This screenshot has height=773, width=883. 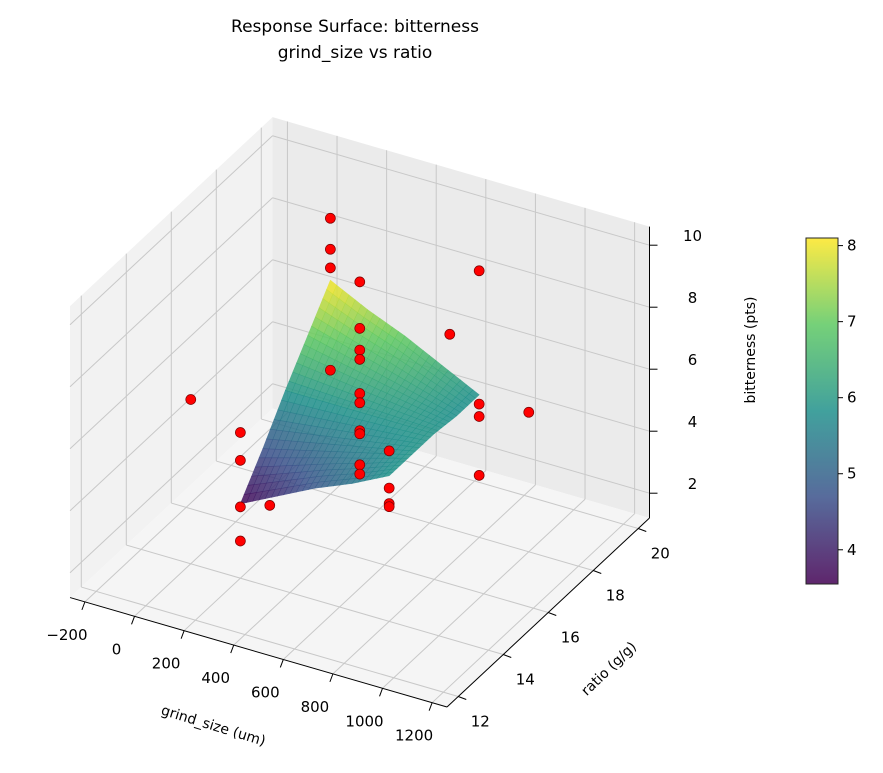 What do you see at coordinates (414, 736) in the screenshot?
I see `x-tick-label: 1200` at bounding box center [414, 736].